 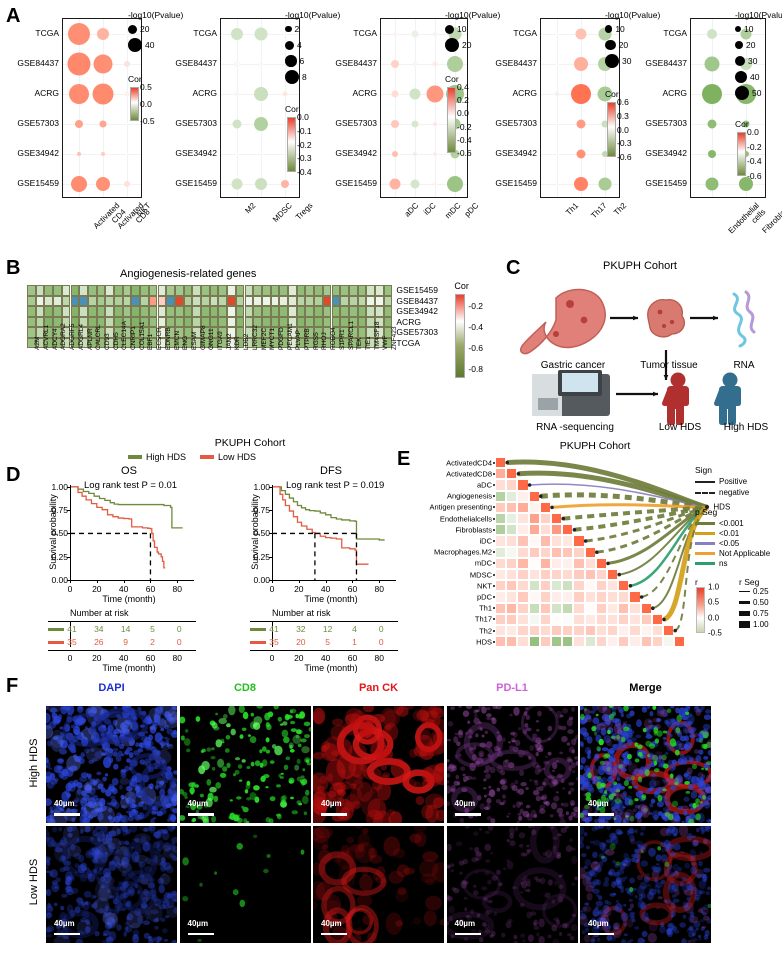 I want to click on rseg-legend-item: 1.00, so click(x=754, y=624).